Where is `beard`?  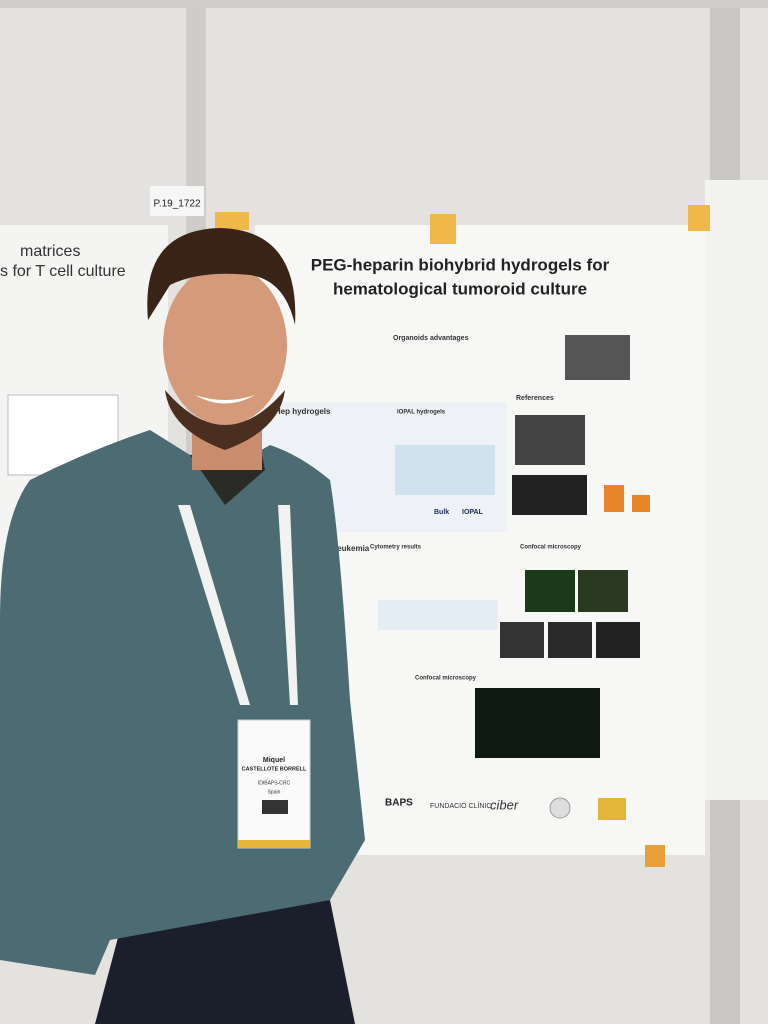 beard is located at coordinates (225, 420).